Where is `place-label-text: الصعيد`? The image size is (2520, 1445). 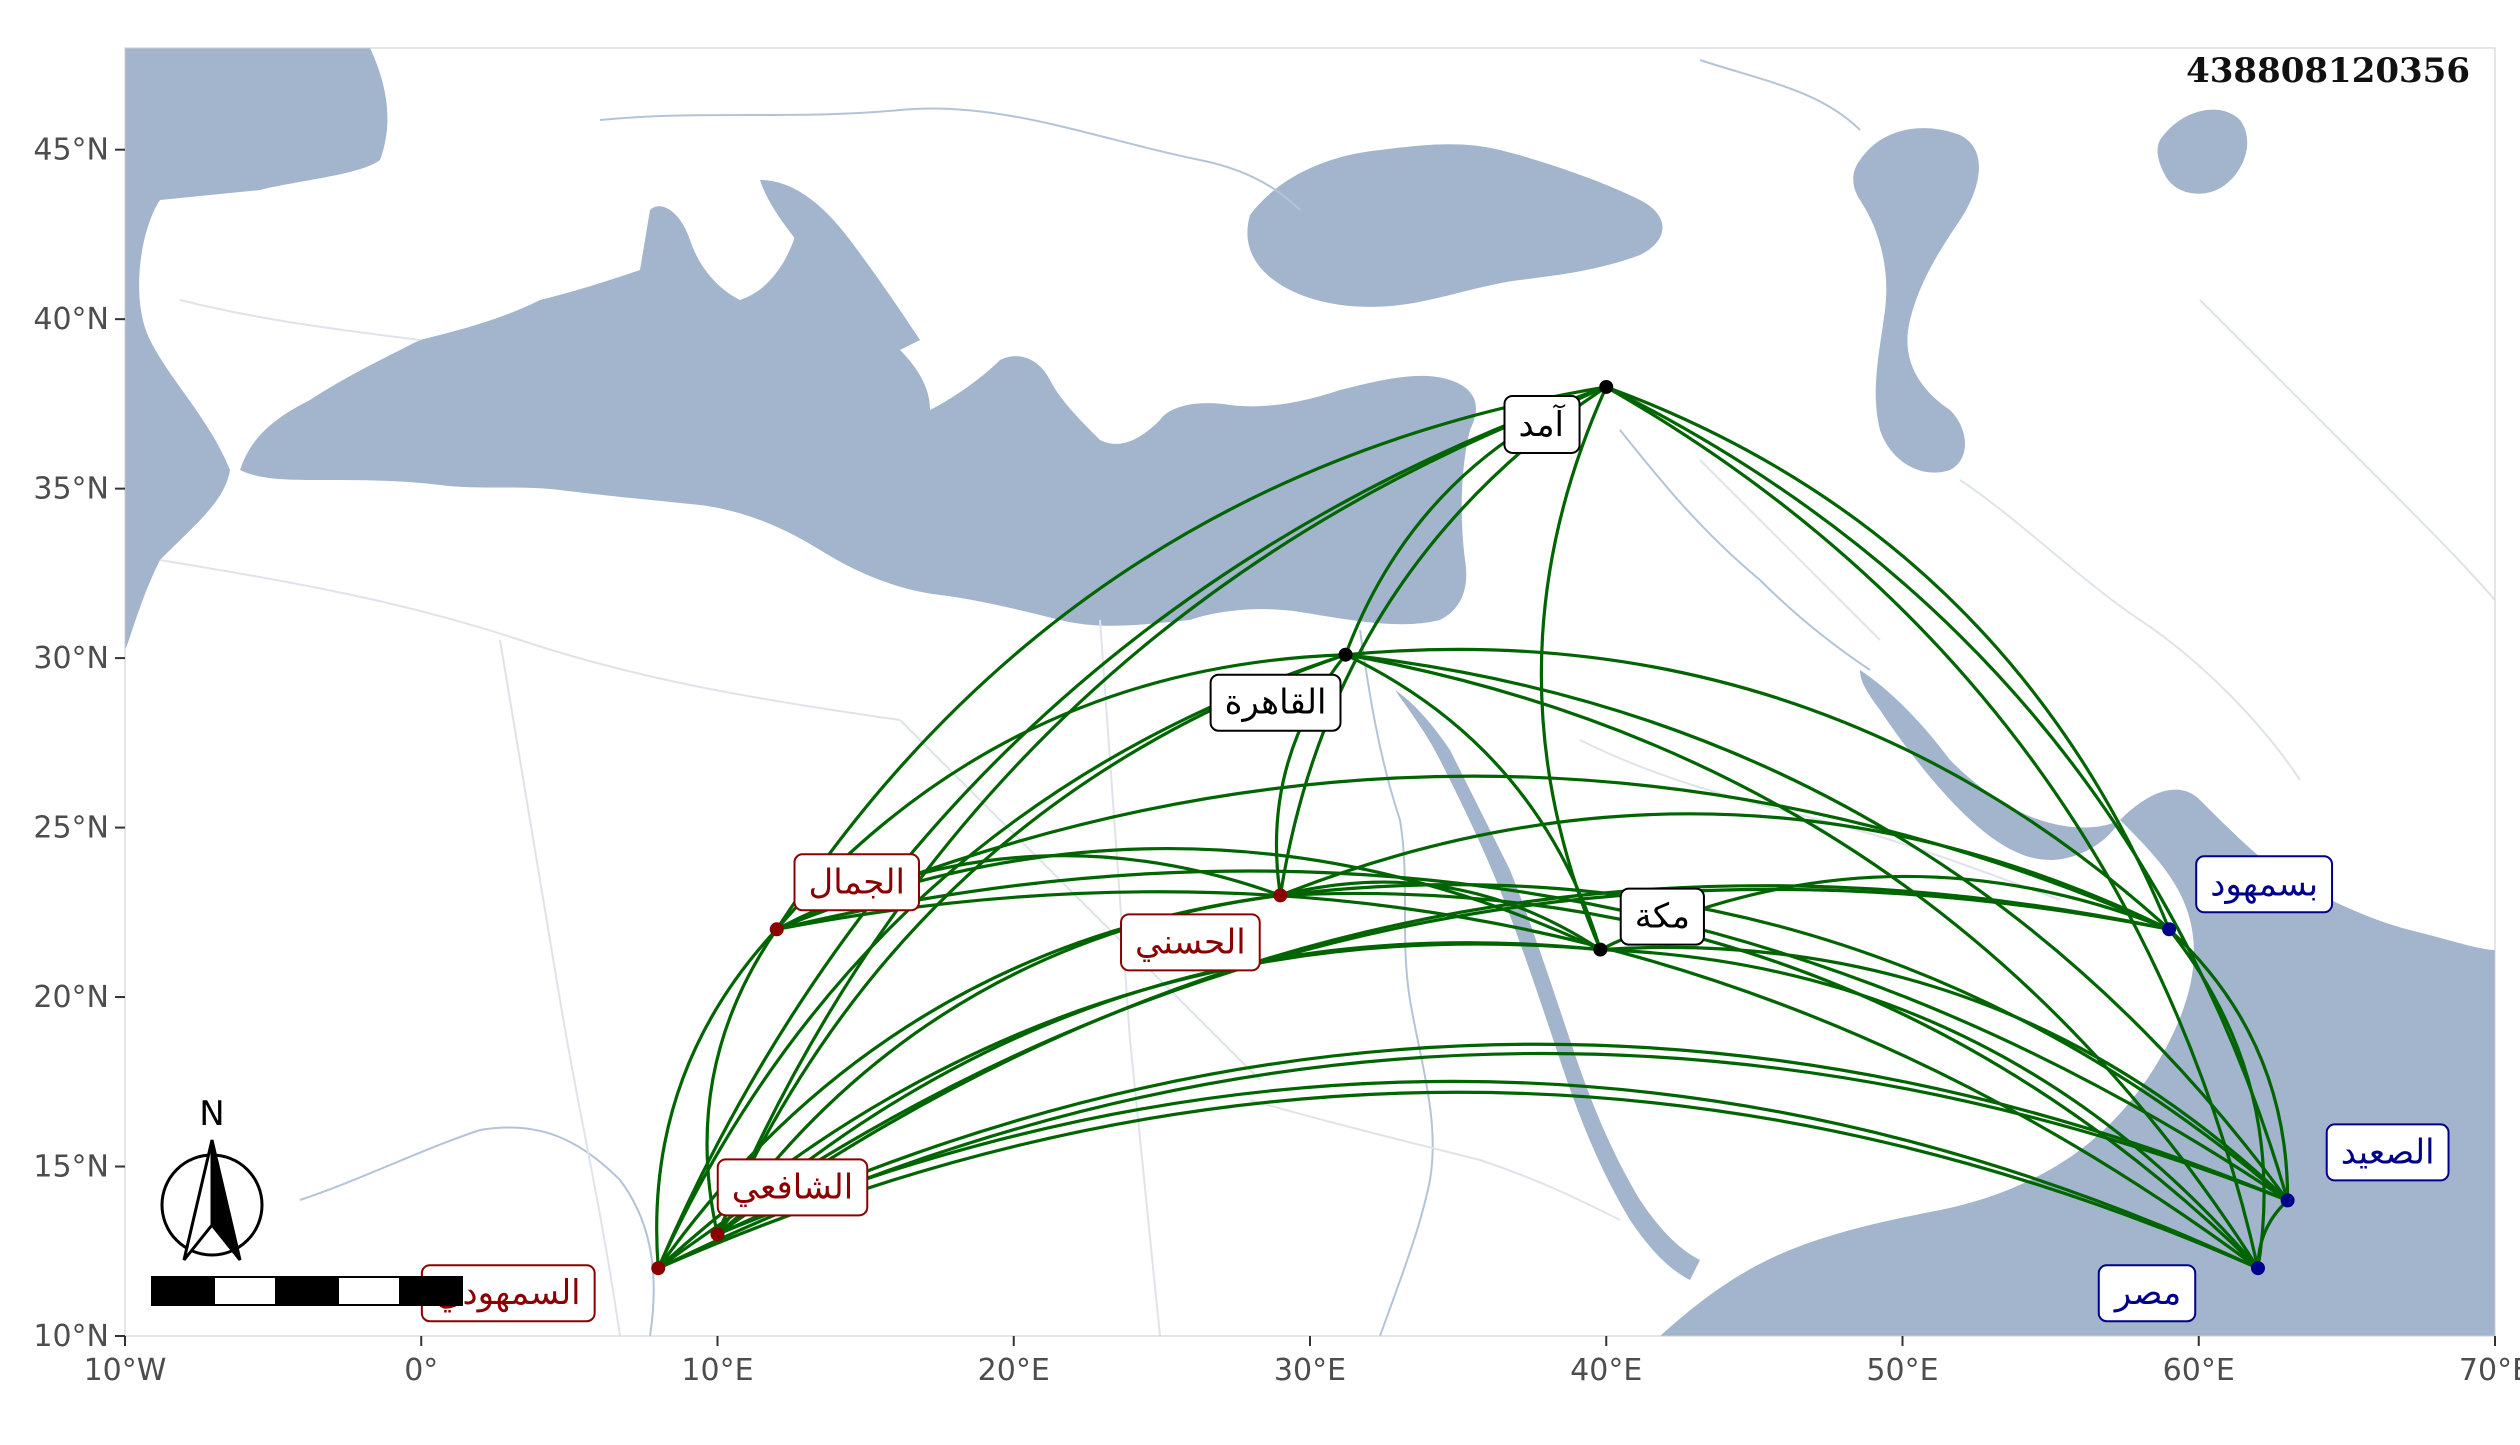
place-label-text: الصعيد is located at coordinates (2388, 1152).